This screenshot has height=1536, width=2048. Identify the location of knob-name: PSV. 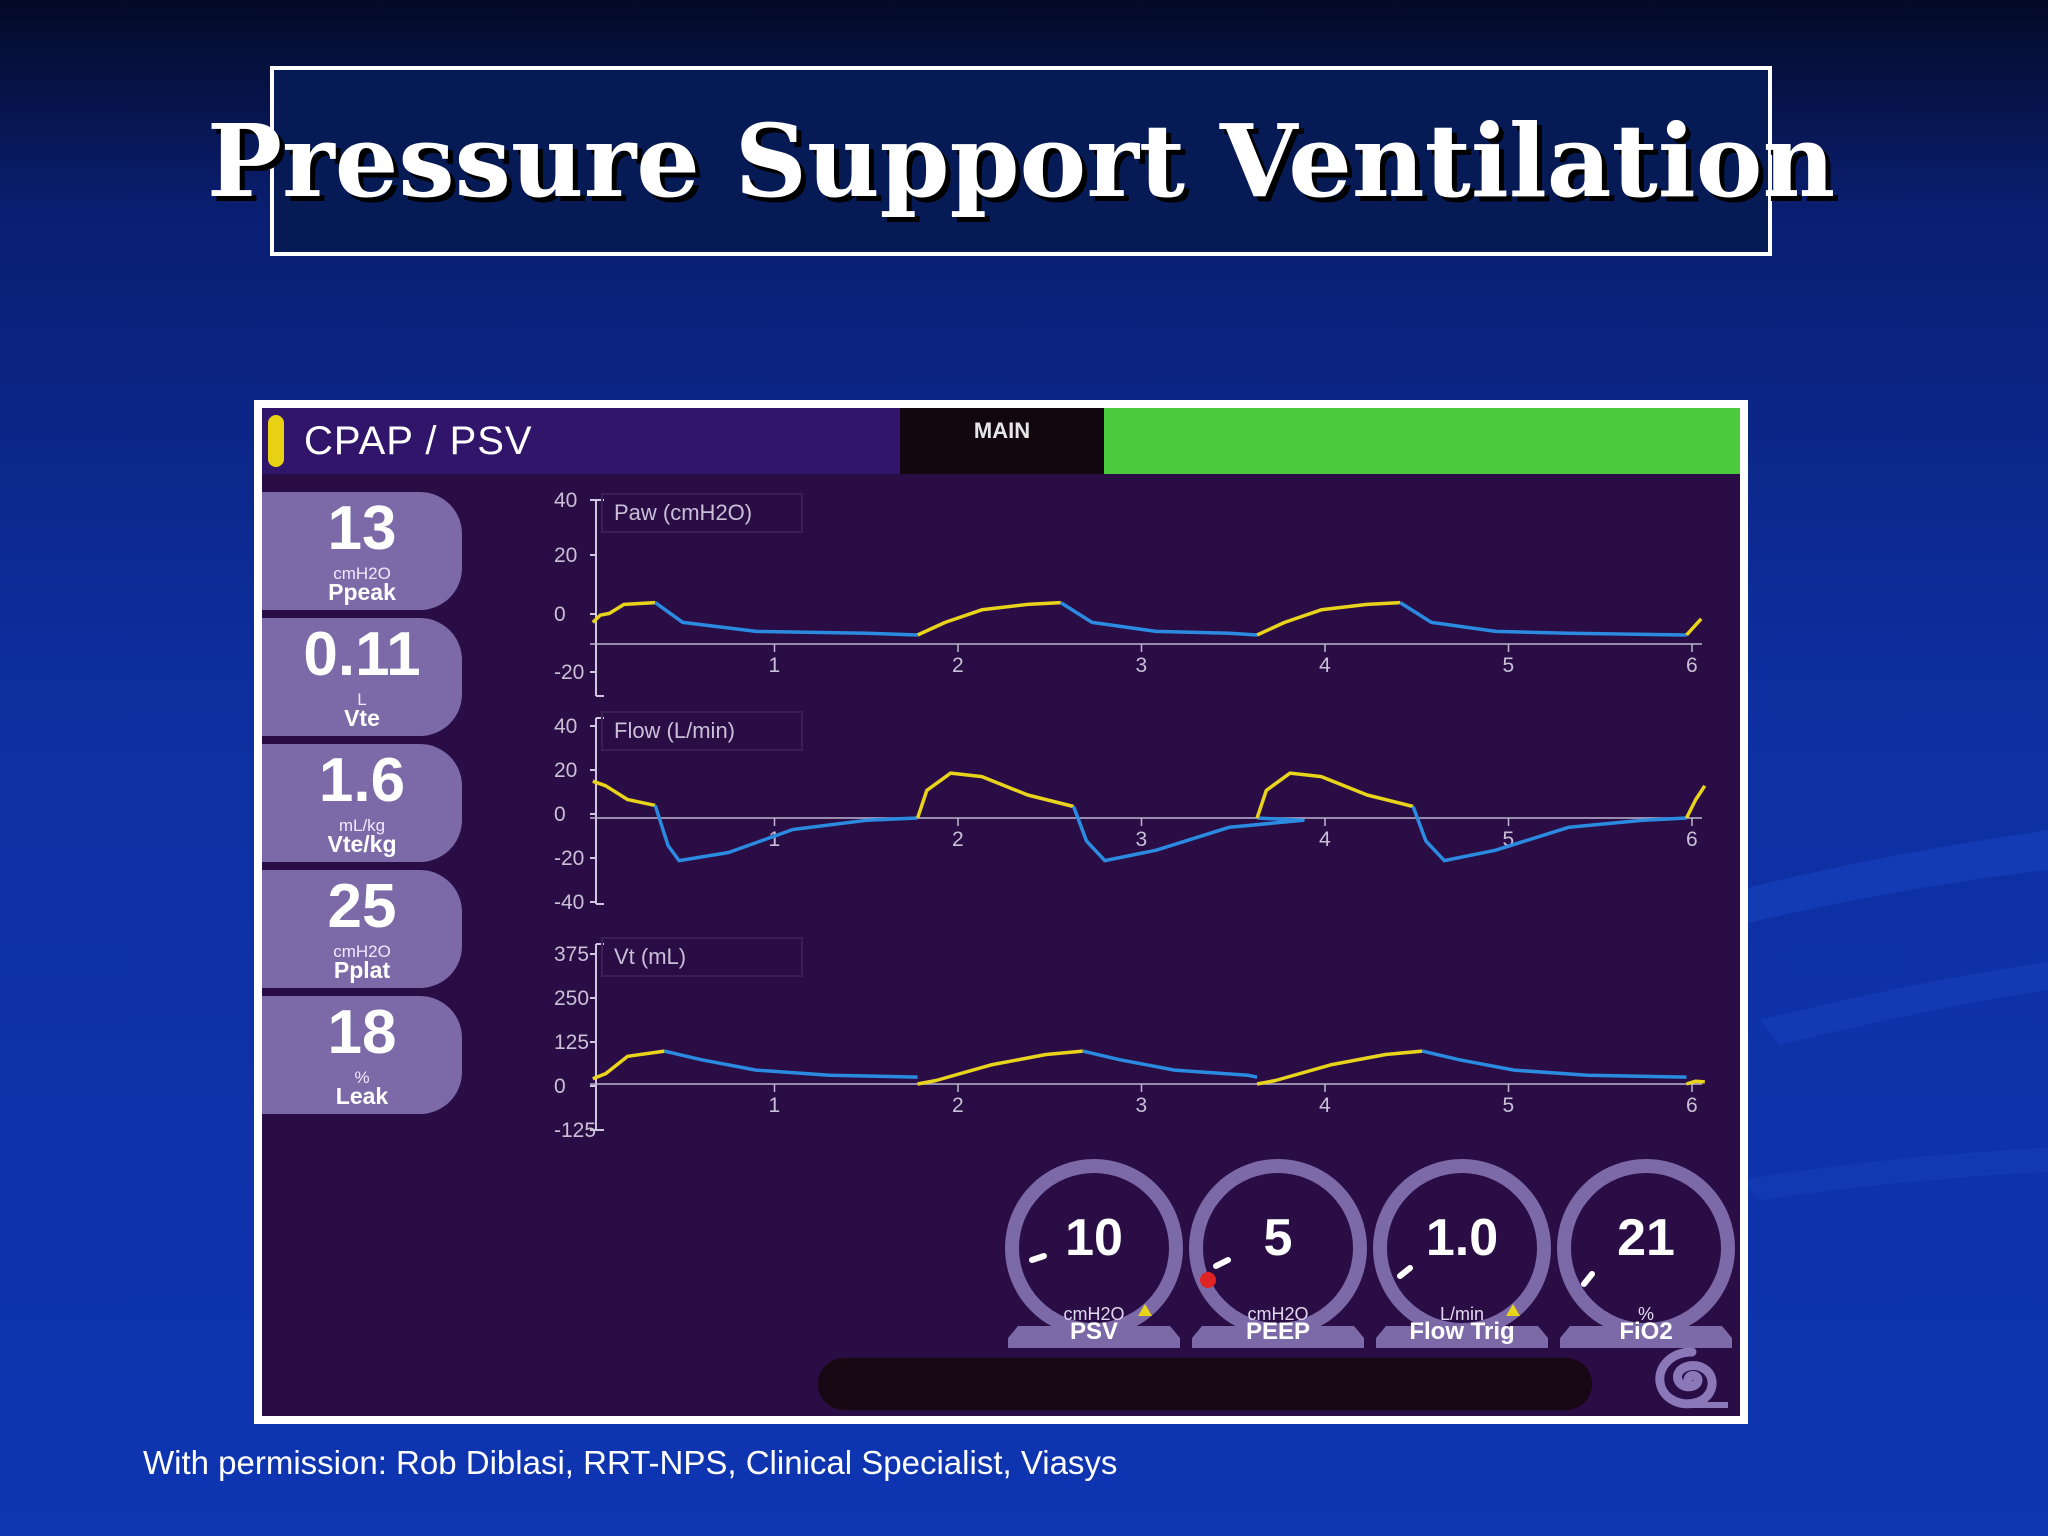
(1094, 1331).